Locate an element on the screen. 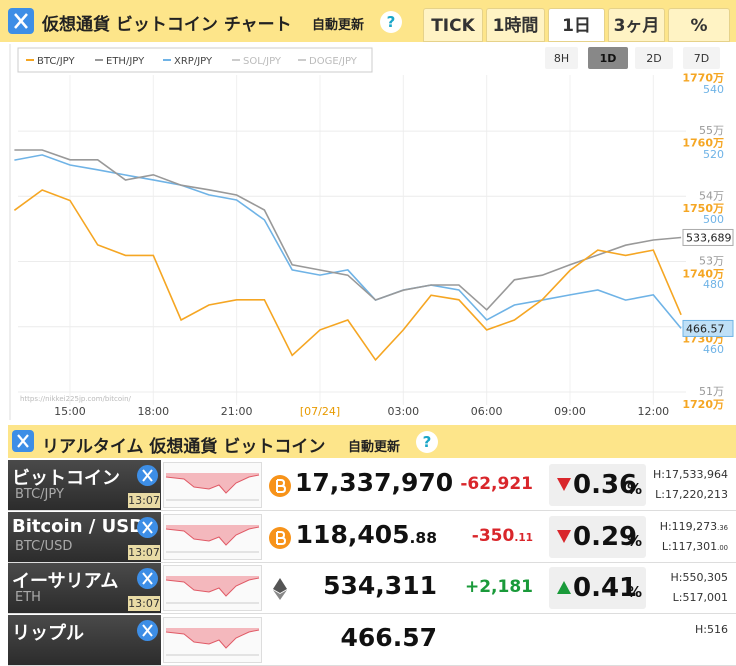 The height and width of the screenshot is (666, 736). y-tick-label: 55万 is located at coordinates (711, 130).